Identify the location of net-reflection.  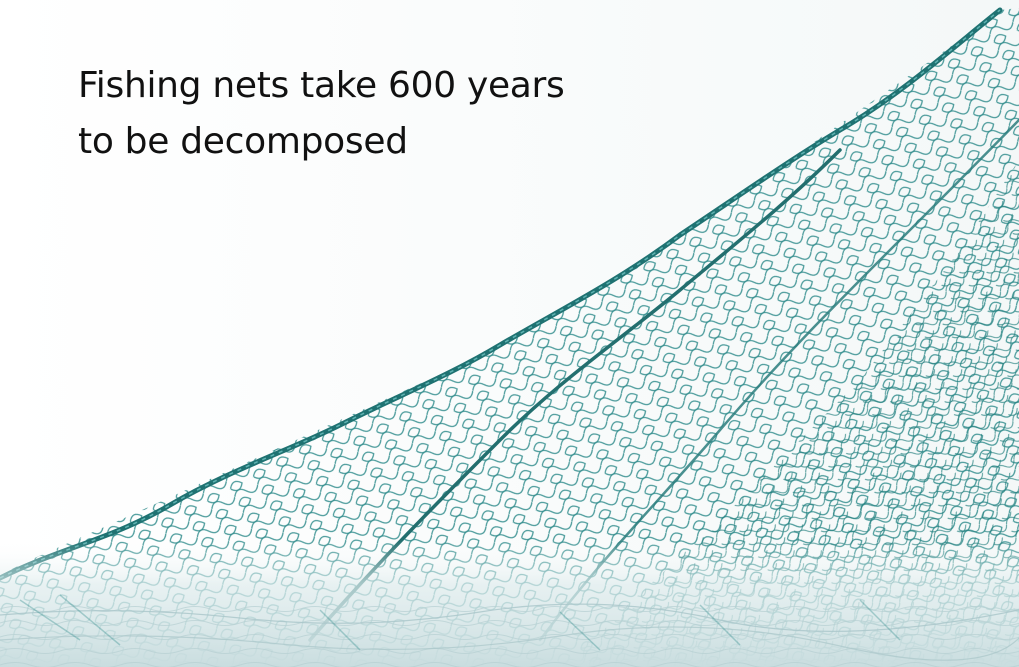
(460, 622).